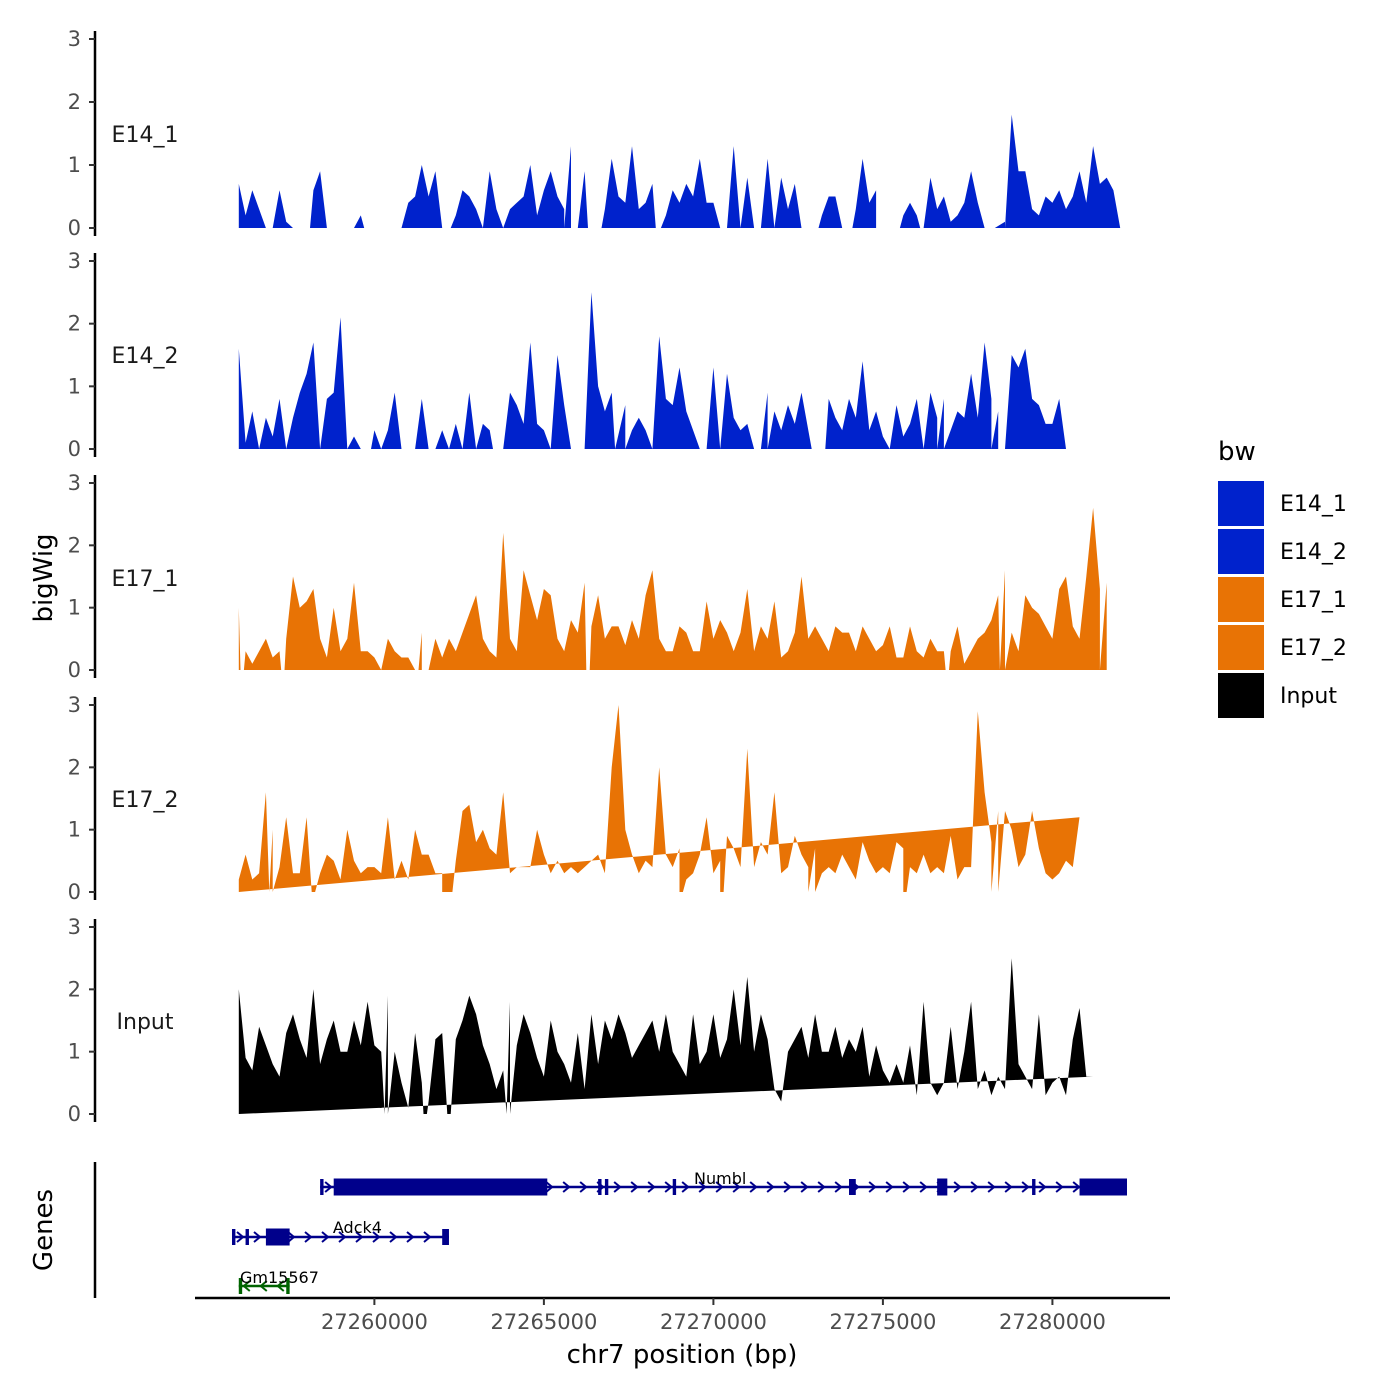  Describe the element at coordinates (145, 579) in the screenshot. I see `track-label: E17_1` at that location.